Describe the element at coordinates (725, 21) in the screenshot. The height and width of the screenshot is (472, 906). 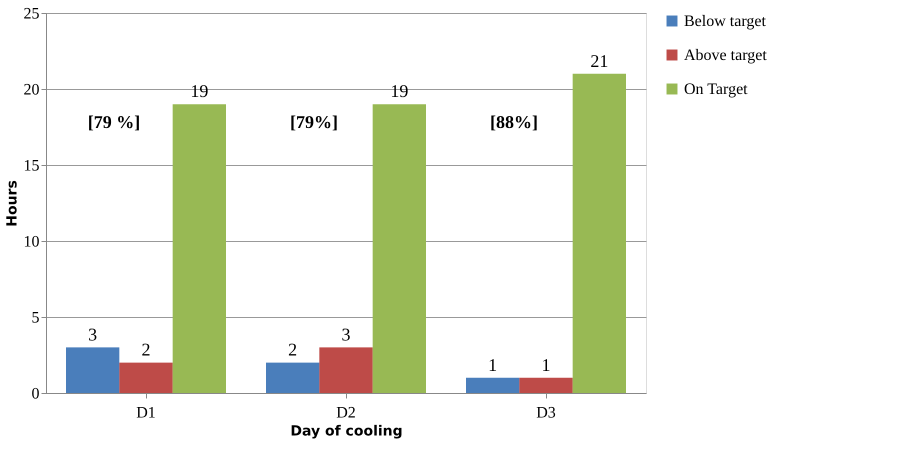
I see `legend-label: Below target` at that location.